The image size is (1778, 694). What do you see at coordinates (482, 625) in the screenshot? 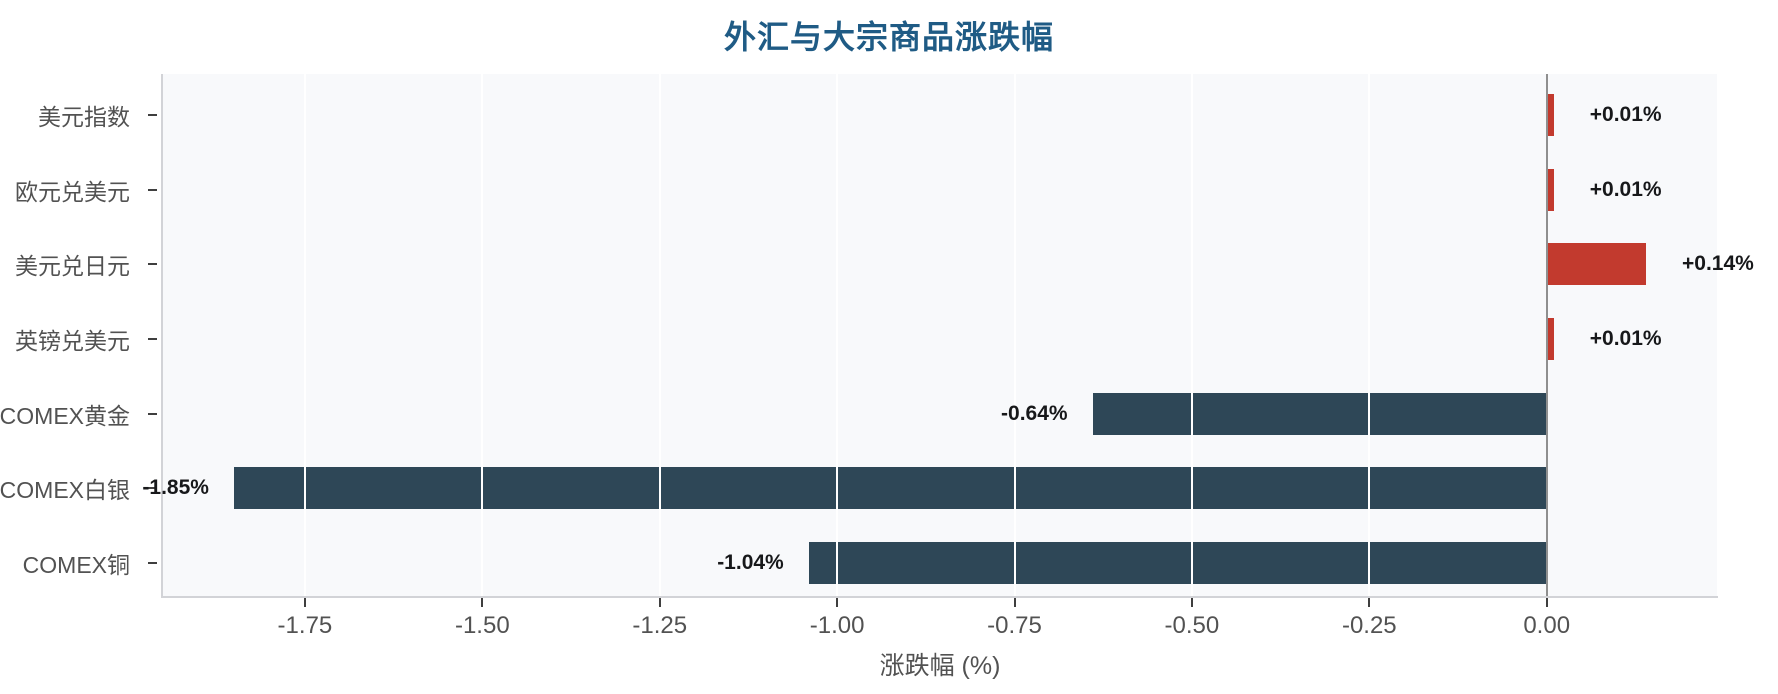
I see `x-tick-label: -1.50` at bounding box center [482, 625].